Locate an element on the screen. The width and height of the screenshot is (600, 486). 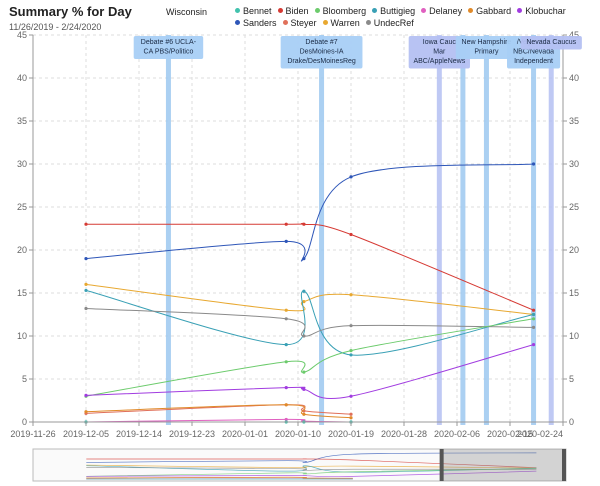
legend-item-delaney: Delaney is located at coordinates (441, 11).